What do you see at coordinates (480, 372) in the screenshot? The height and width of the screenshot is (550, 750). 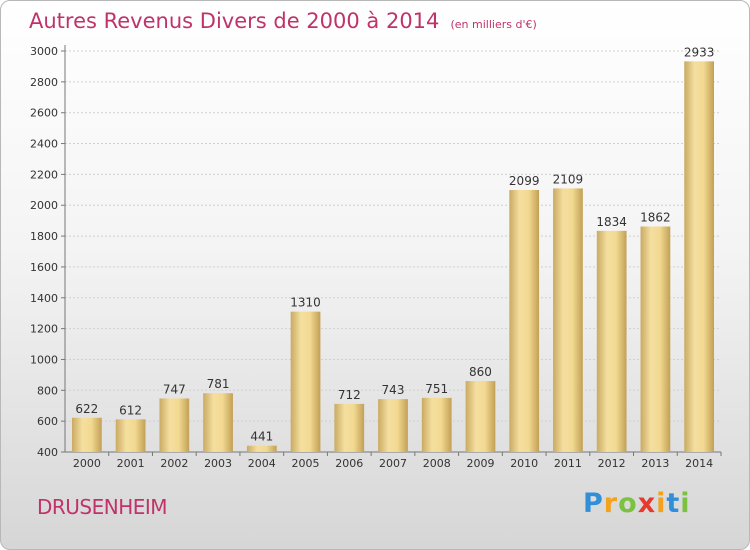 I see `data-label: 860` at bounding box center [480, 372].